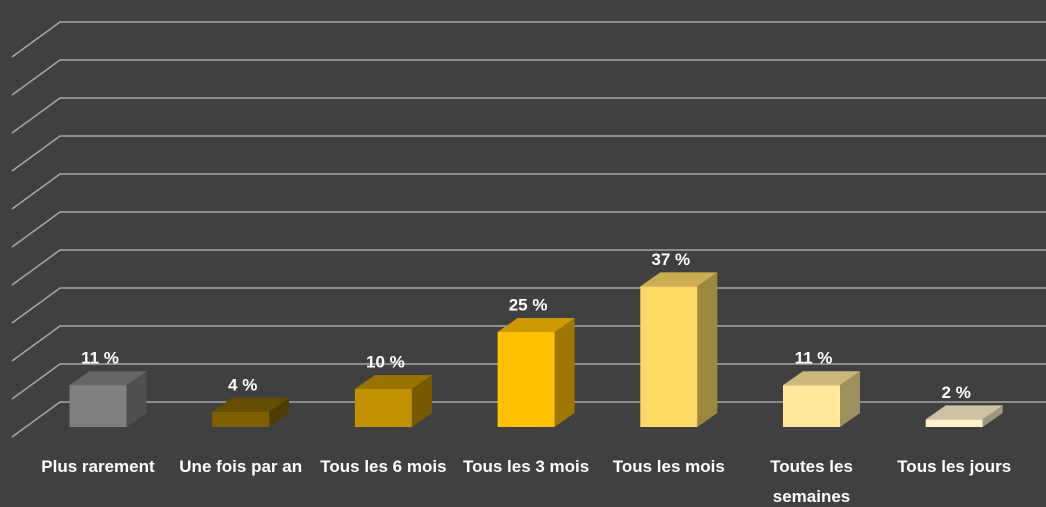 This screenshot has height=507, width=1046. I want to click on value-label: 4 %, so click(242, 384).